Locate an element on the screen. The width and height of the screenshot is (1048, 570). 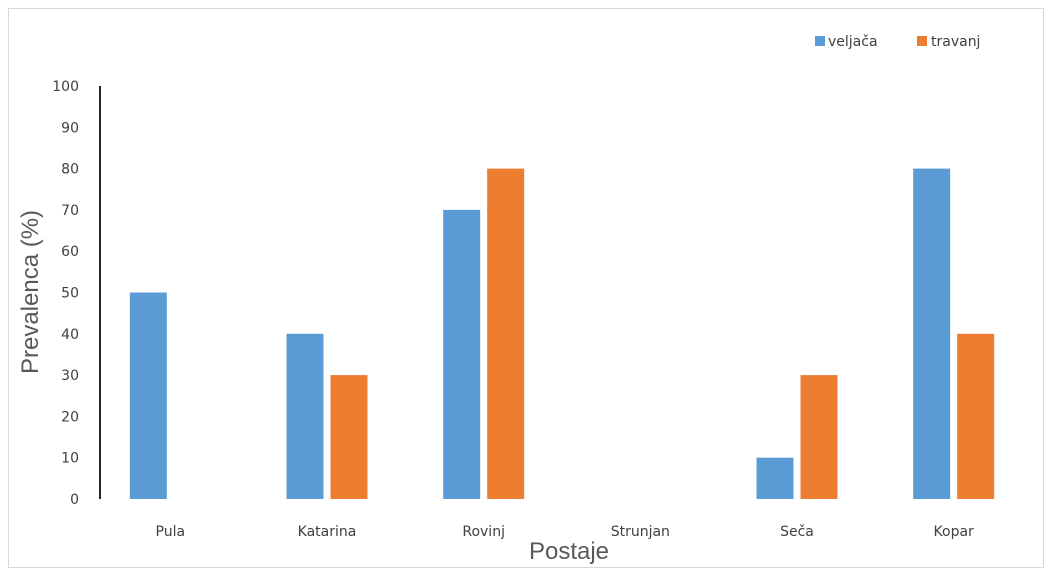
bar-katarina-travanj is located at coordinates (349, 437).